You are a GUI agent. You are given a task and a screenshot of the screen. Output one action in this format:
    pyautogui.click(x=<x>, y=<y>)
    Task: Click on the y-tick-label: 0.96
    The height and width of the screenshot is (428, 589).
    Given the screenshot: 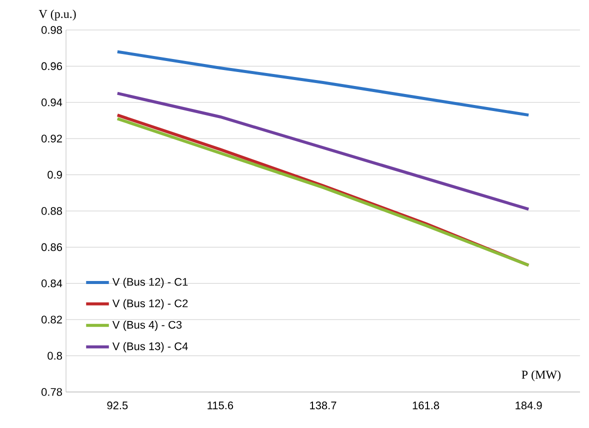 What is the action you would take?
    pyautogui.click(x=51, y=66)
    